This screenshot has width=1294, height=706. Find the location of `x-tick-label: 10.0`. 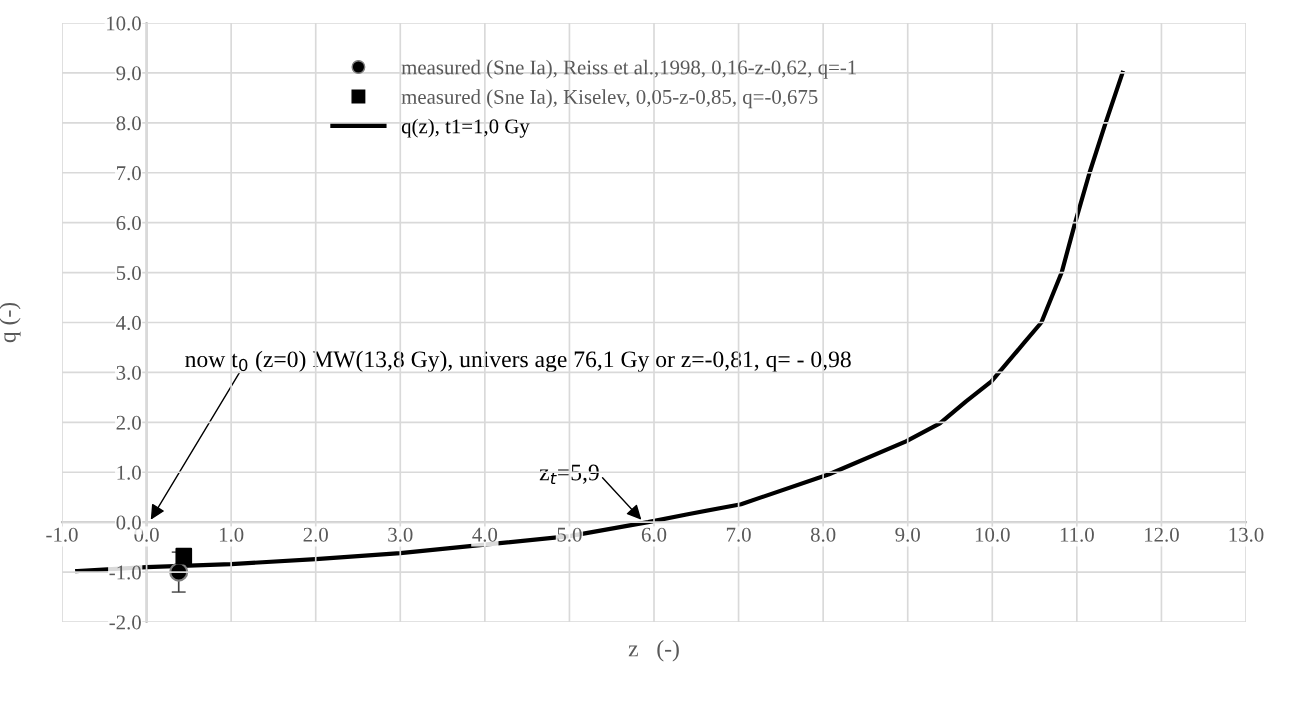

x-tick-label: 10.0 is located at coordinates (992, 534).